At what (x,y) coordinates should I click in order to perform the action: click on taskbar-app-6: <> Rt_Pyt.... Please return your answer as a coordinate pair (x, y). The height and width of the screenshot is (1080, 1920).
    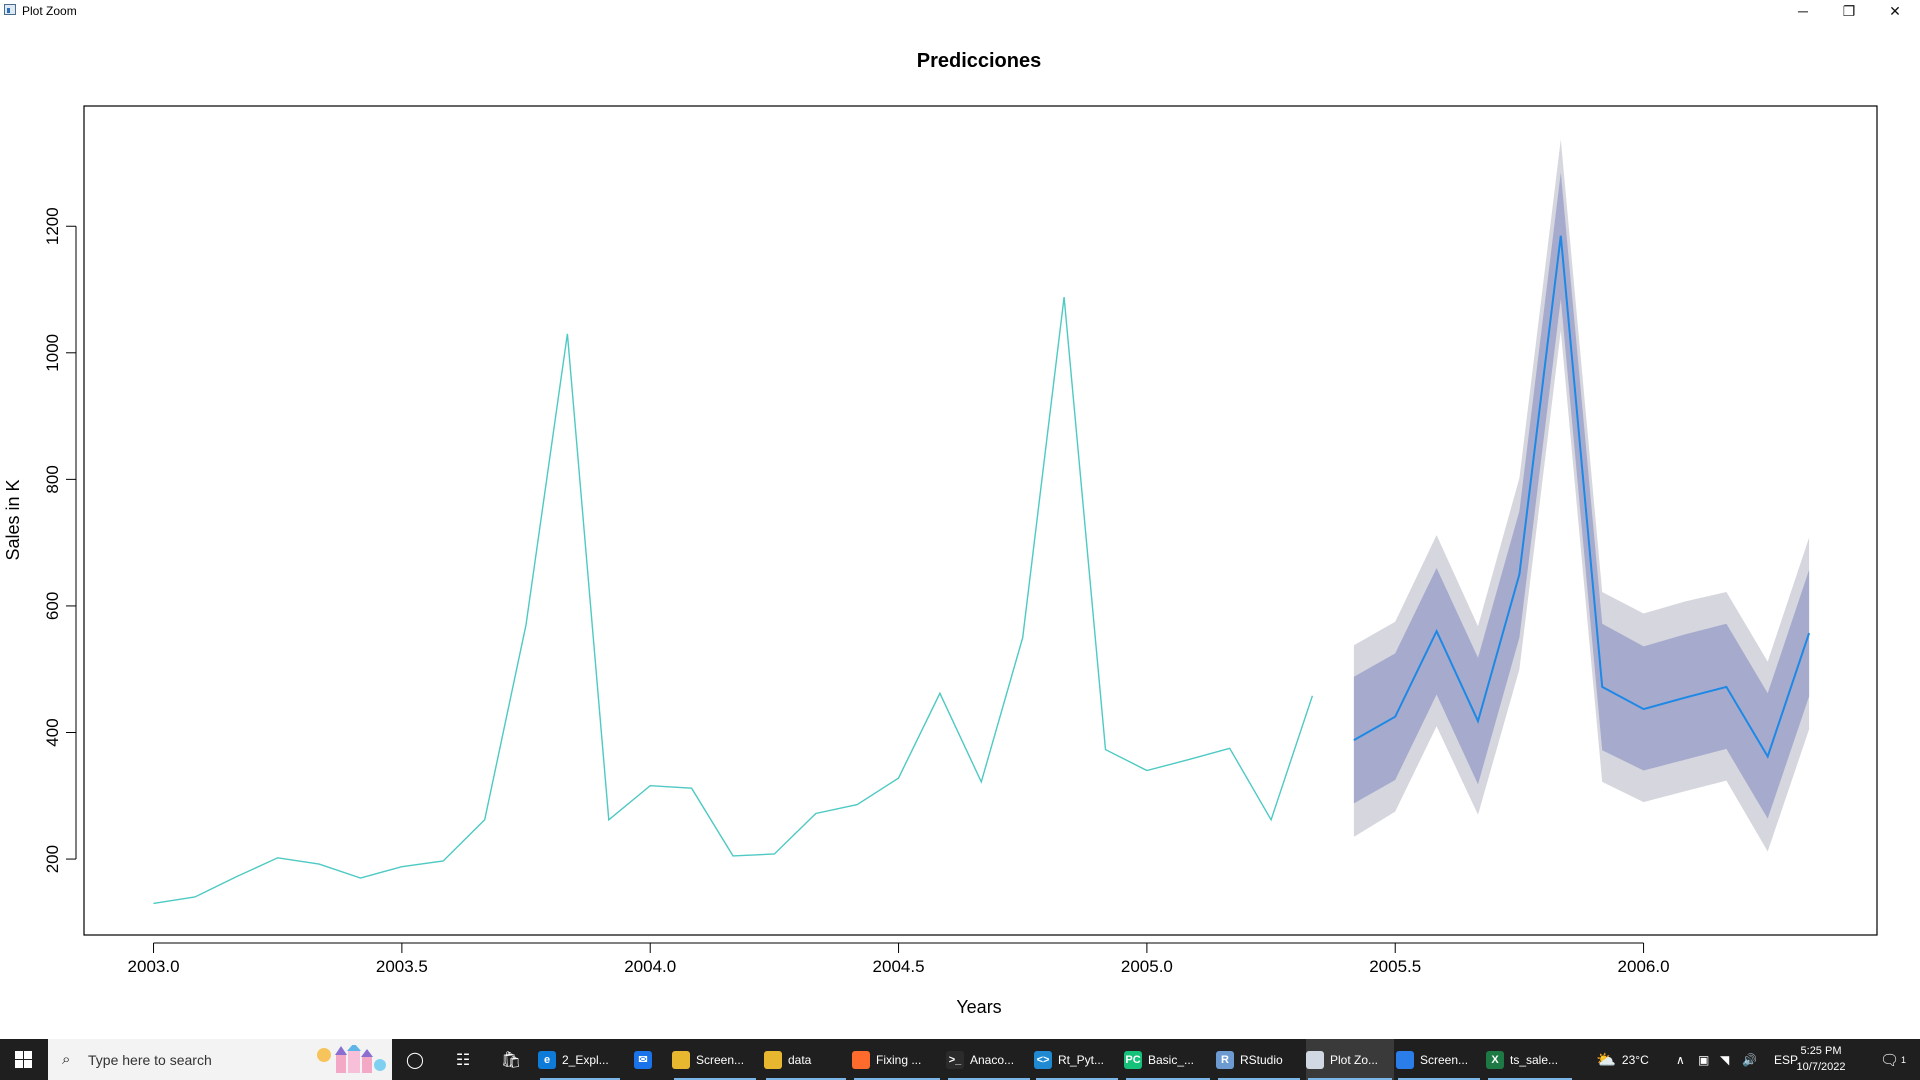
    Looking at the image, I should click on (1077, 1059).